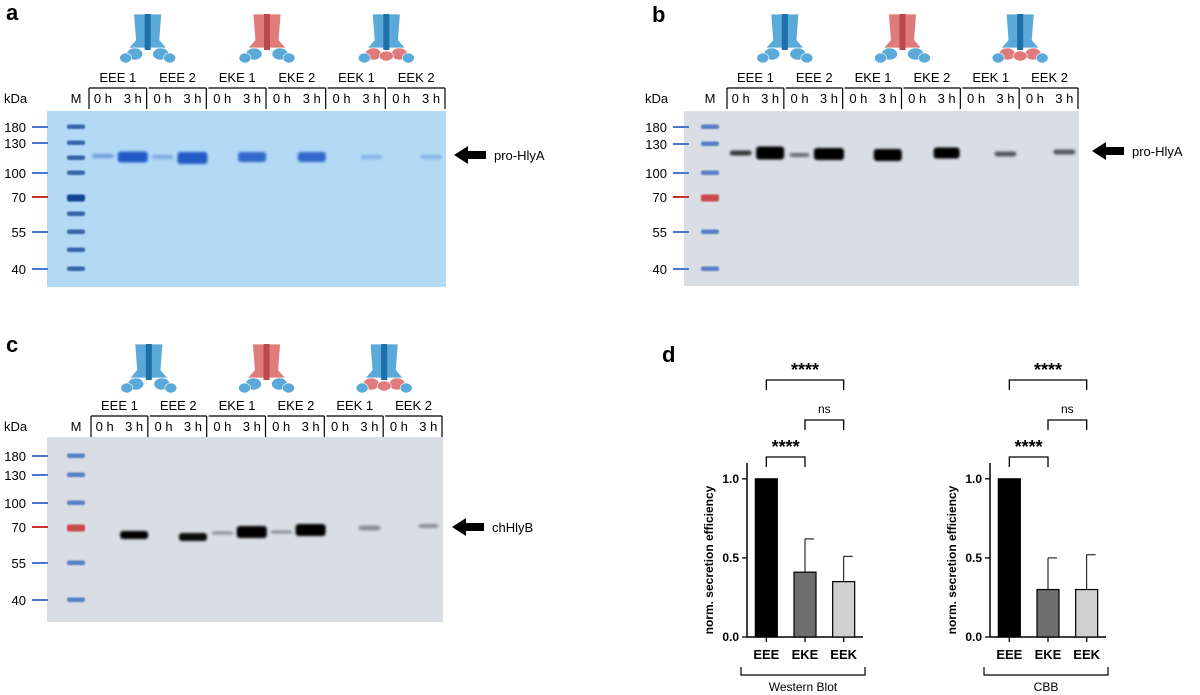 The width and height of the screenshot is (1200, 695). What do you see at coordinates (119, 405) in the screenshot?
I see `sample-label: EEE 1` at bounding box center [119, 405].